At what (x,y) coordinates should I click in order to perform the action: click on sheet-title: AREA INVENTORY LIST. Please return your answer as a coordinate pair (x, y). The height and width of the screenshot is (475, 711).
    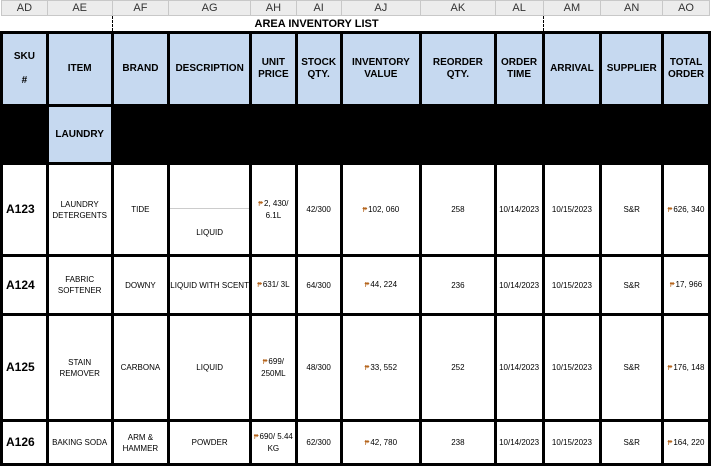
    Looking at the image, I should click on (335, 24).